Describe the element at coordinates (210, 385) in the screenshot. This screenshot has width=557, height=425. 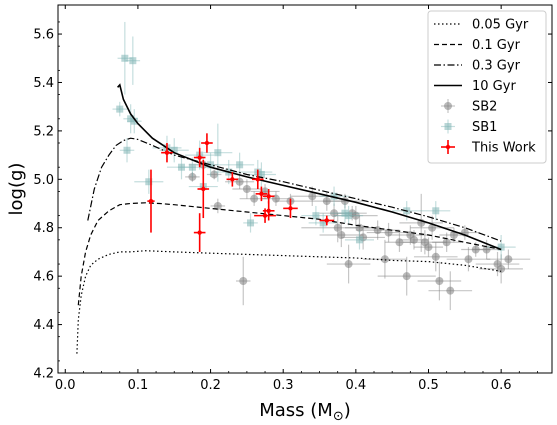
I see `x-tick-label: 0.2` at that location.